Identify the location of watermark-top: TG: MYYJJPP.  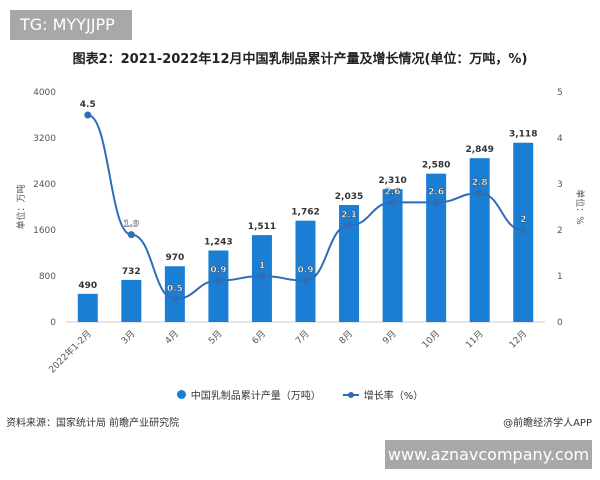
(71, 25).